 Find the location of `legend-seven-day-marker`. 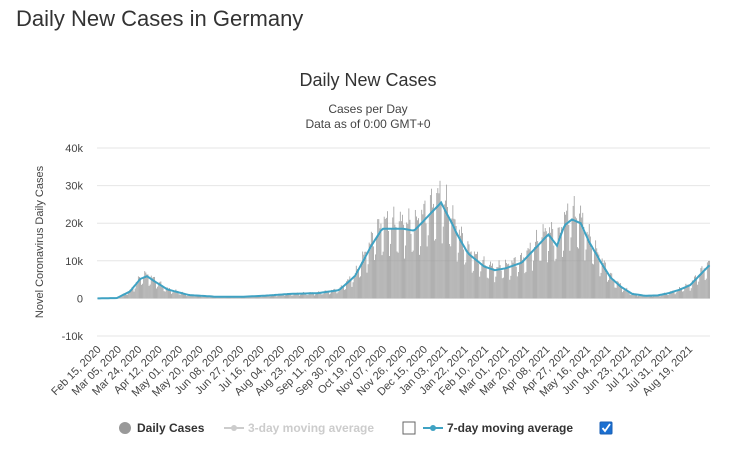

legend-seven-day-marker is located at coordinates (433, 428).